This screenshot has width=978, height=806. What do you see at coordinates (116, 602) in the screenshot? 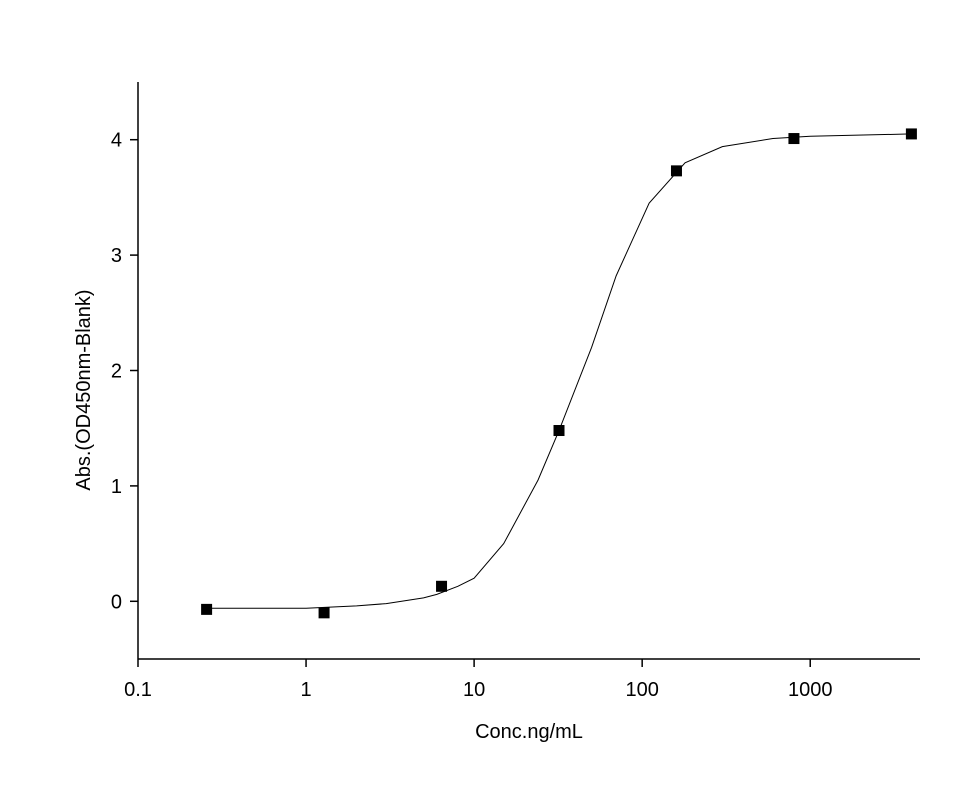
I see `y-tick-label: 0` at bounding box center [116, 602].